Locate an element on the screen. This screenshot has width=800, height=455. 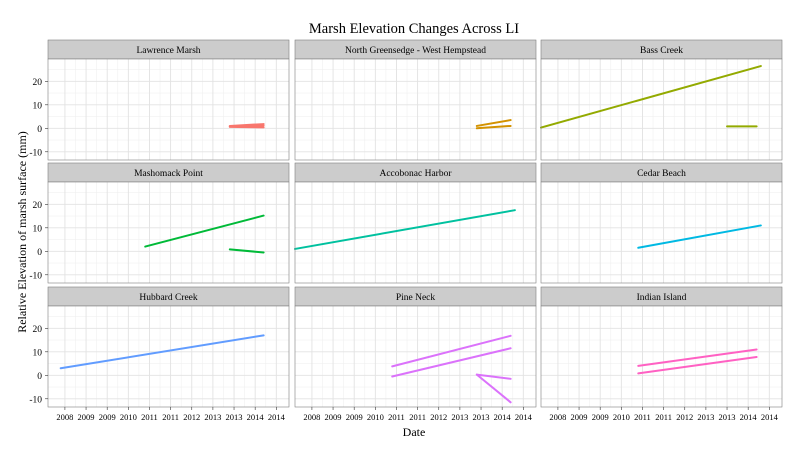
facet-panel: Cedar Beach is located at coordinates (661, 223).